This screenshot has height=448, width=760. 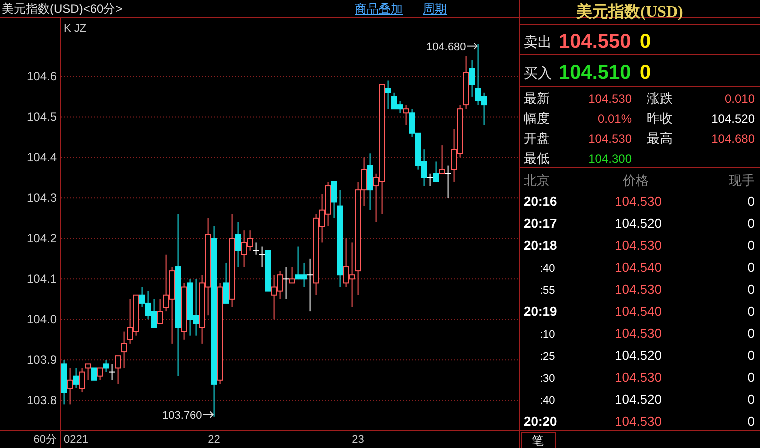 I want to click on text: 0.010, so click(x=740, y=99).